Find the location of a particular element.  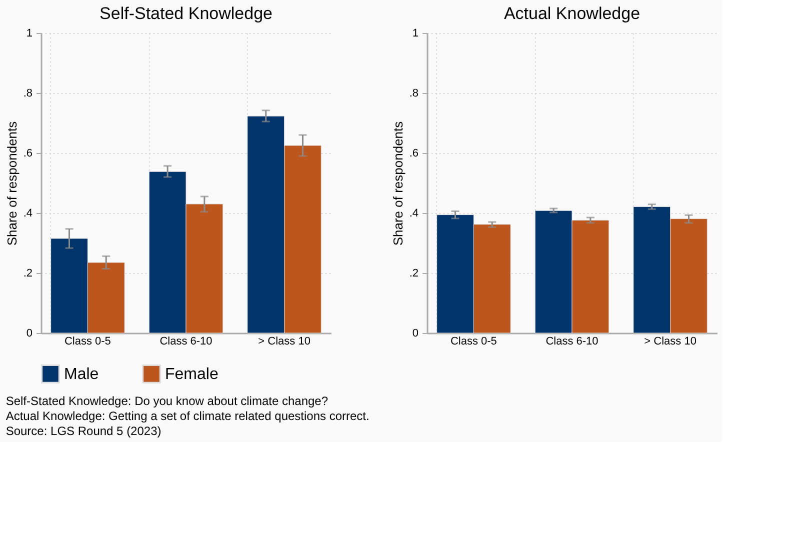

text: Actual Knowledge: Getting a set of climate related questions correct. is located at coordinates (188, 416).